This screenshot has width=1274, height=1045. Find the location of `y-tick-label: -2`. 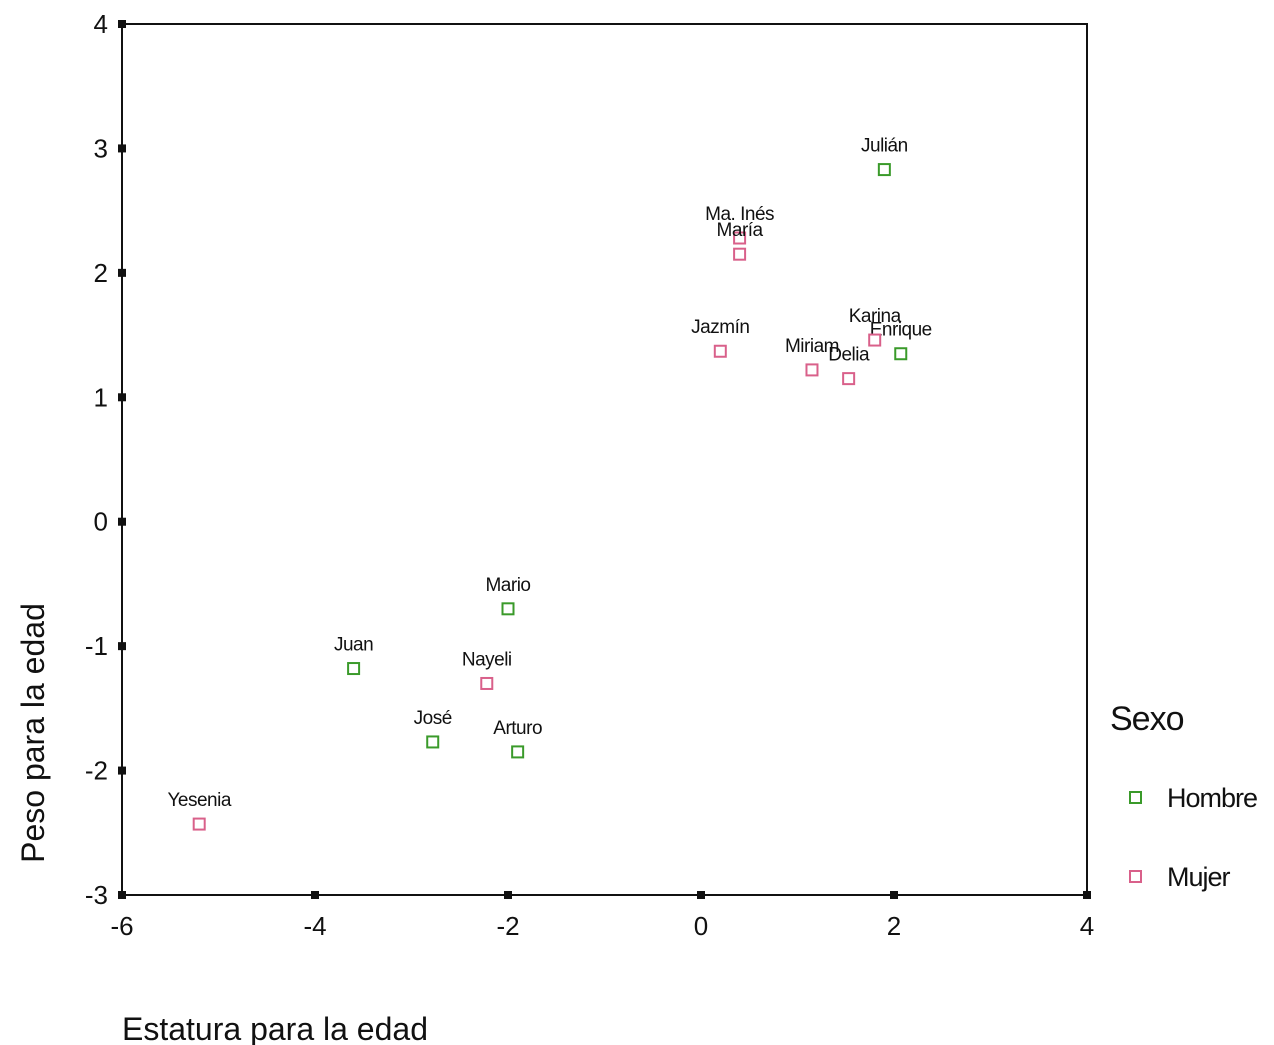

y-tick-label: -2 is located at coordinates (96, 771).